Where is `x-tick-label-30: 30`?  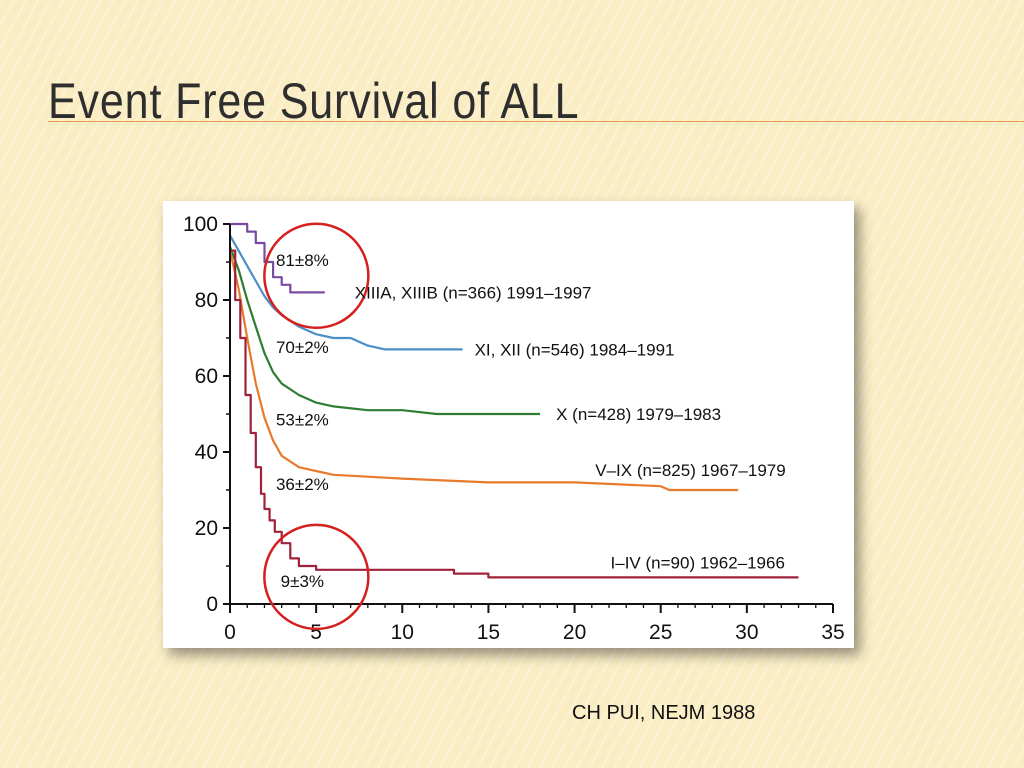
x-tick-label-30: 30 is located at coordinates (746, 632).